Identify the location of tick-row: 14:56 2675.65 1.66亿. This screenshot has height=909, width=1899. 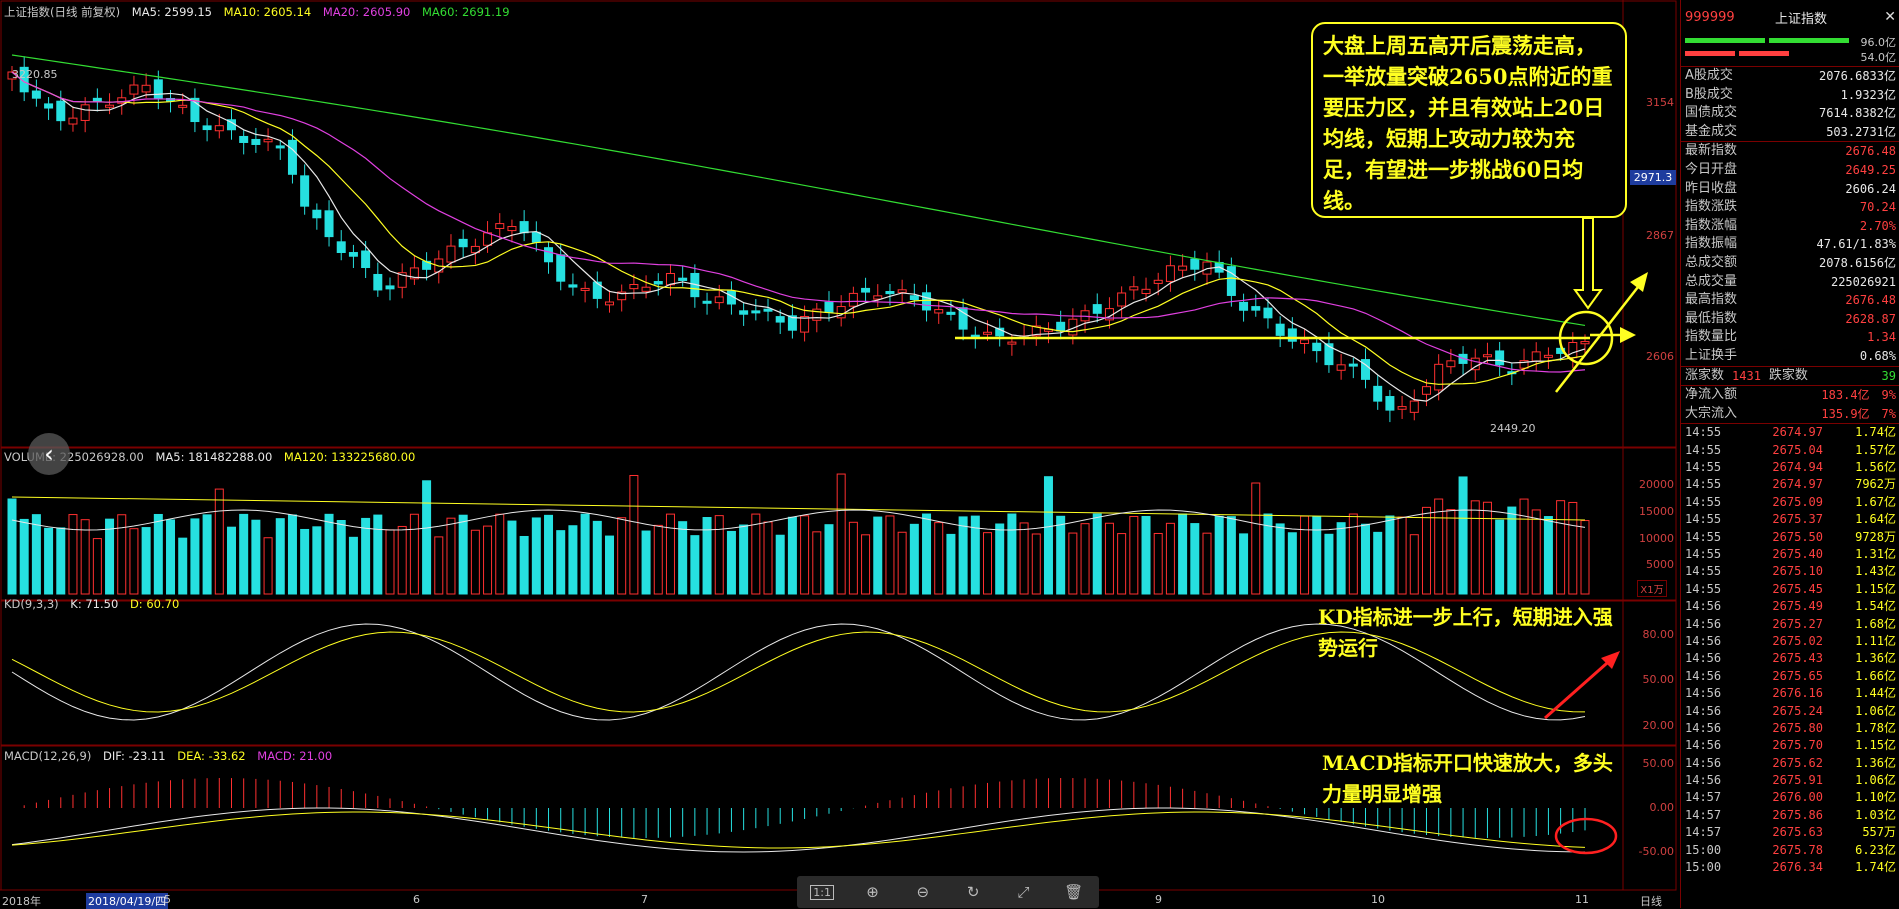
(1790, 676).